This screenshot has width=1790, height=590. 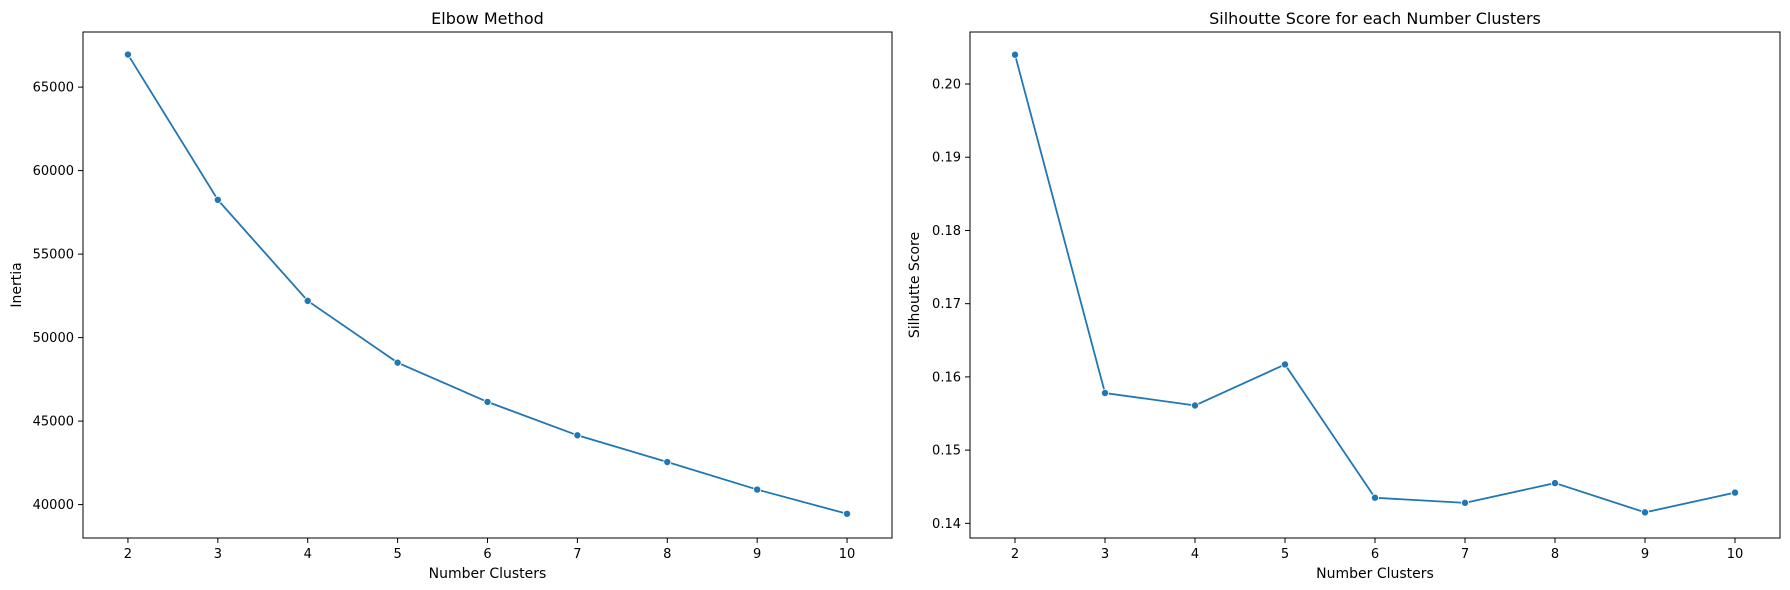 I want to click on y-tick-label: 0.19, so click(x=946, y=158).